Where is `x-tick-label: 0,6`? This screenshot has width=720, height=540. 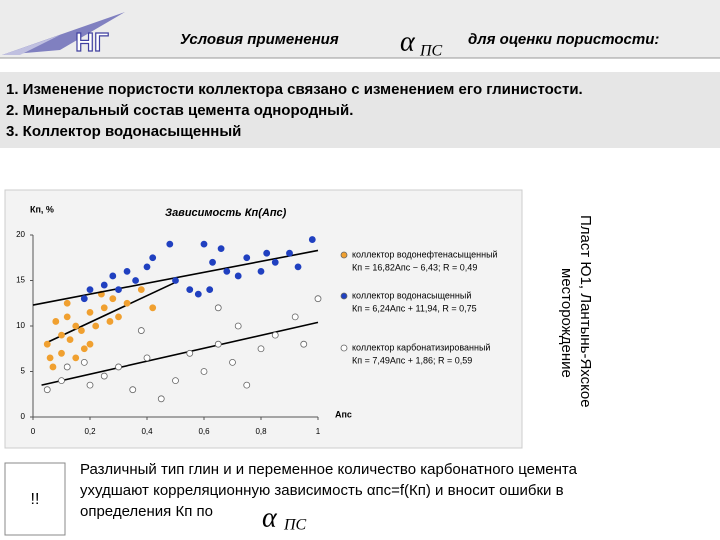 x-tick-label: 0,6 is located at coordinates (204, 431).